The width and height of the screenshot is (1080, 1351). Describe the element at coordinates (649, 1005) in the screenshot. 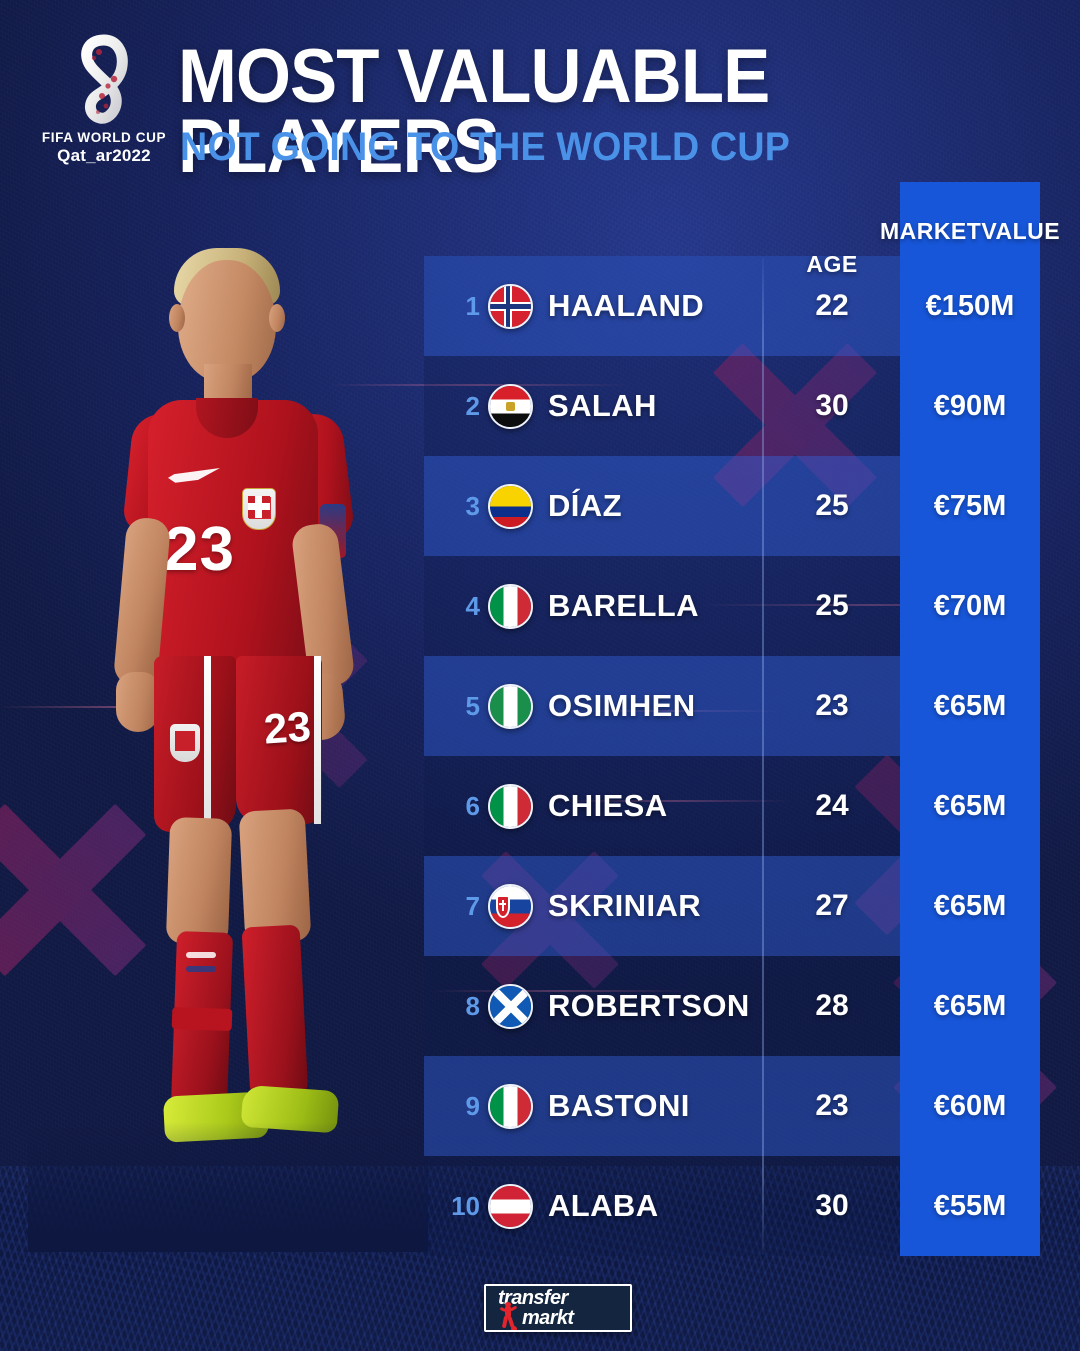

I see `player-name: ROBERTSON` at that location.